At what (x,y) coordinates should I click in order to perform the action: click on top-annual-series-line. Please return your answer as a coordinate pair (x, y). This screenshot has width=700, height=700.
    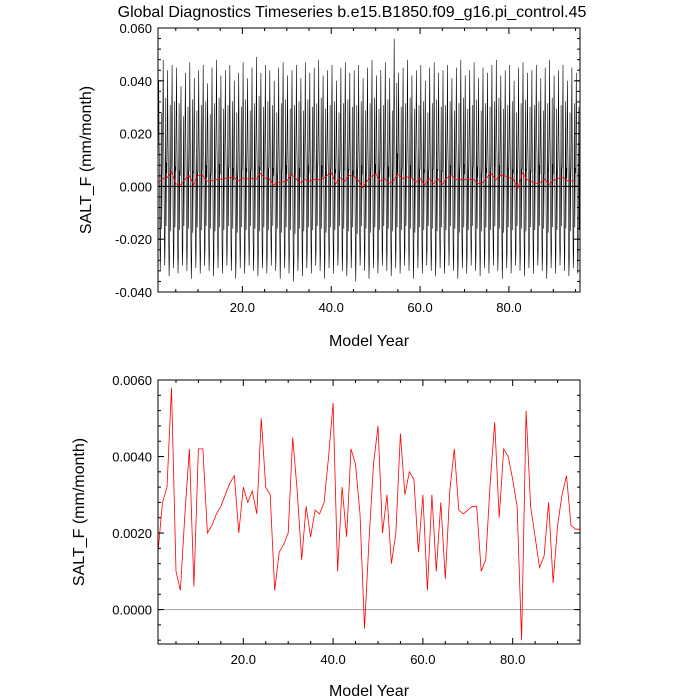
    Looking at the image, I should click on (366, 180).